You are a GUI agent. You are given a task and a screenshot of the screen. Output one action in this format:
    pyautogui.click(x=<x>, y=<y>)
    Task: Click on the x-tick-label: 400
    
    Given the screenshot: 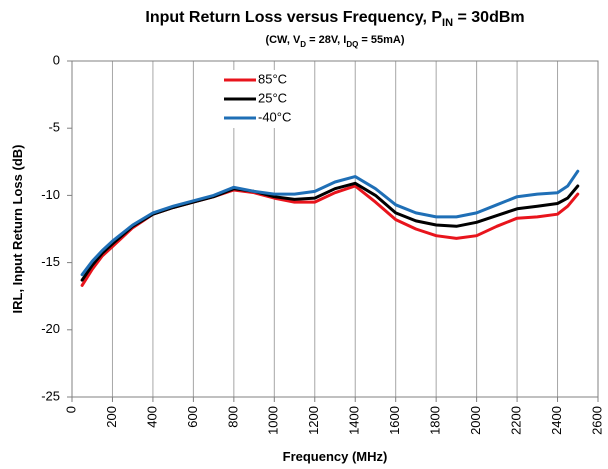 What is the action you would take?
    pyautogui.click(x=151, y=417)
    